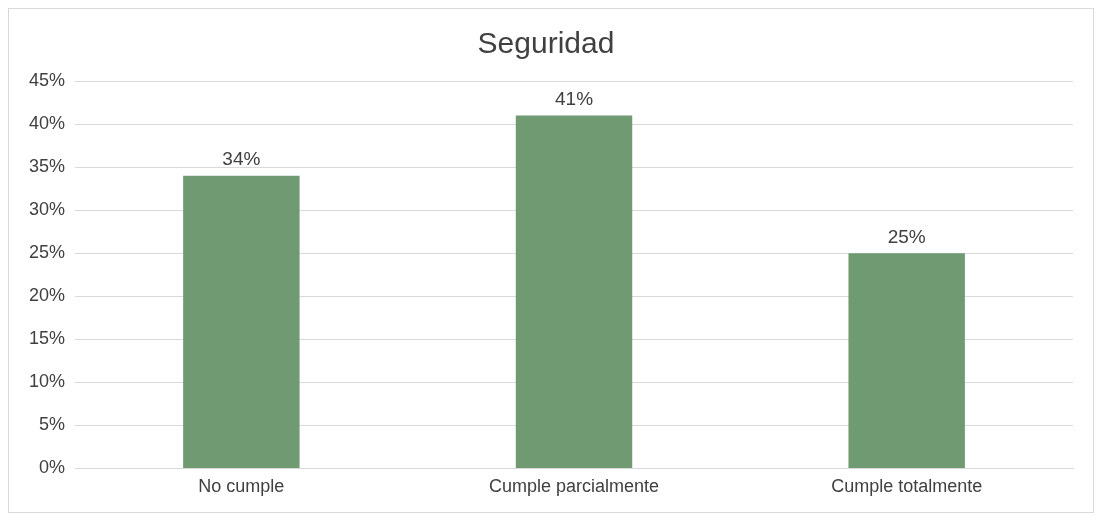  I want to click on x-tick-label: No cumple, so click(241, 486).